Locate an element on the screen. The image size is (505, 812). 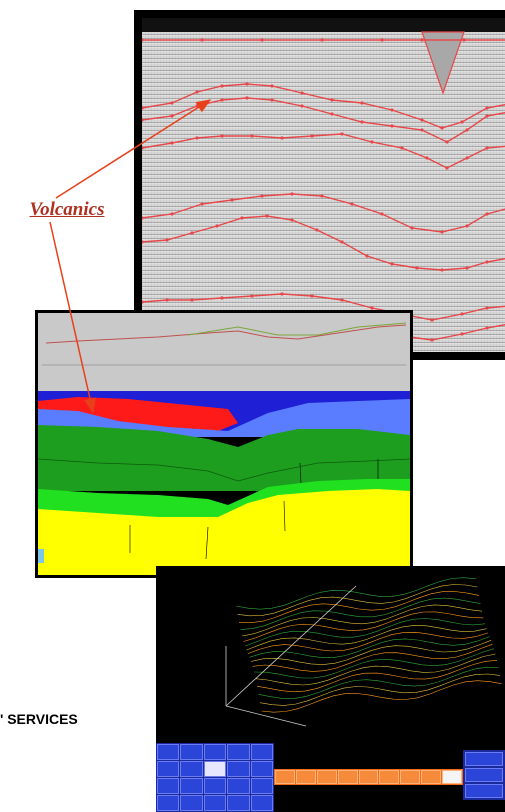
layer-blue-light is located at coordinates (224, 418).